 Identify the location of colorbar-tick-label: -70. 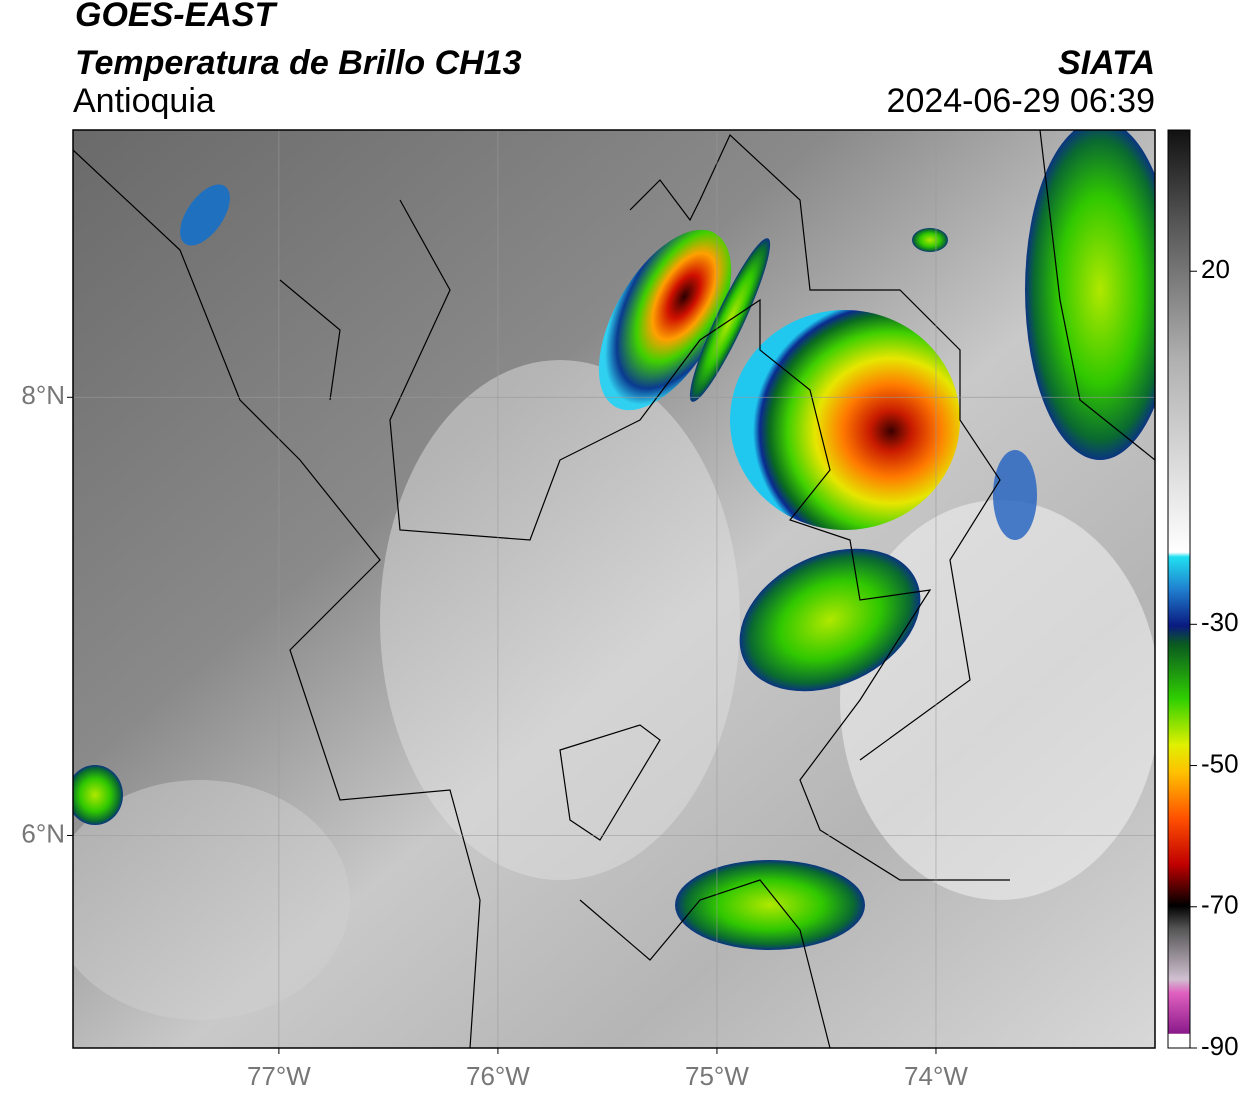
(1220, 905).